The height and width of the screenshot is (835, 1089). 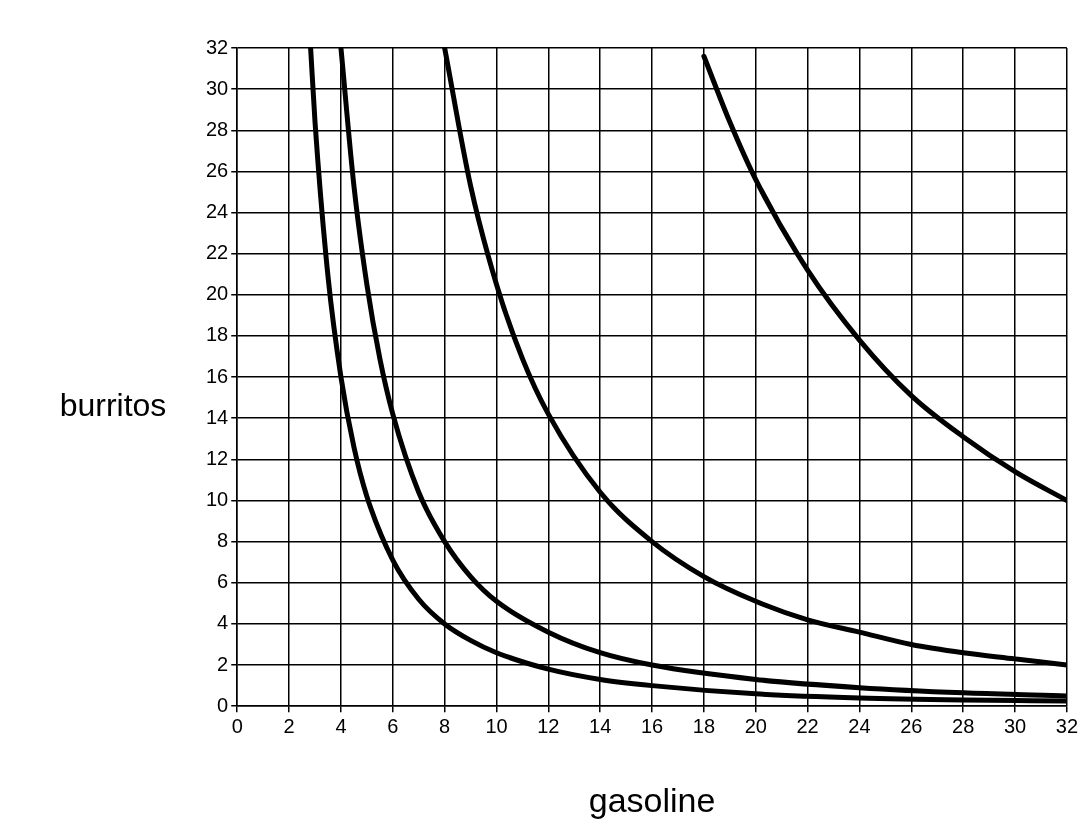 What do you see at coordinates (217, 375) in the screenshot?
I see `y-tick-label: 16` at bounding box center [217, 375].